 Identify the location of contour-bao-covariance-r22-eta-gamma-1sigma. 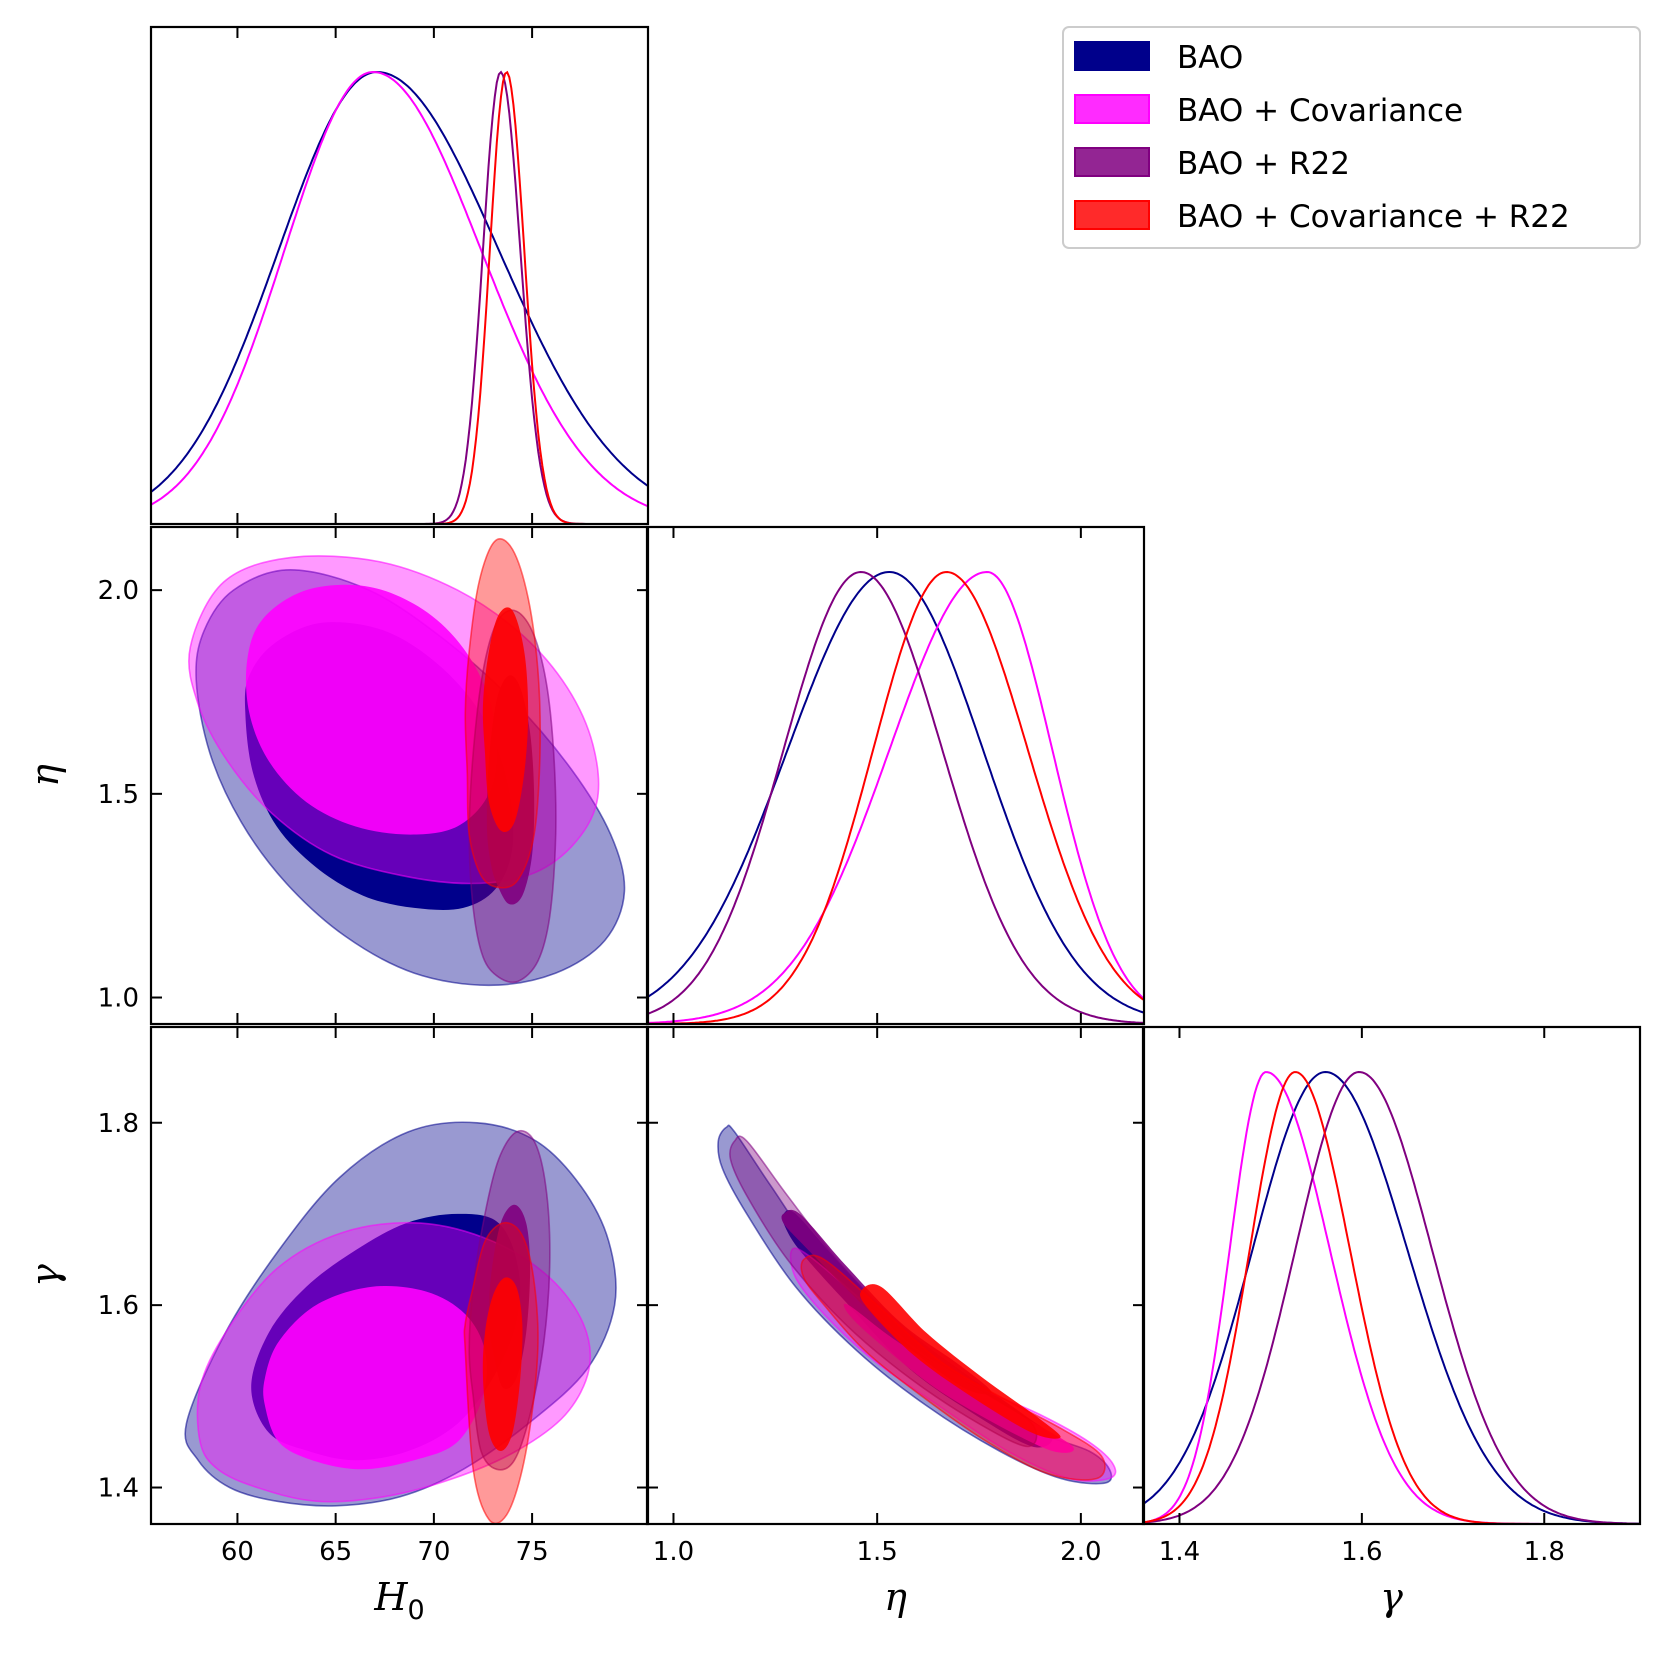
(960, 1361).